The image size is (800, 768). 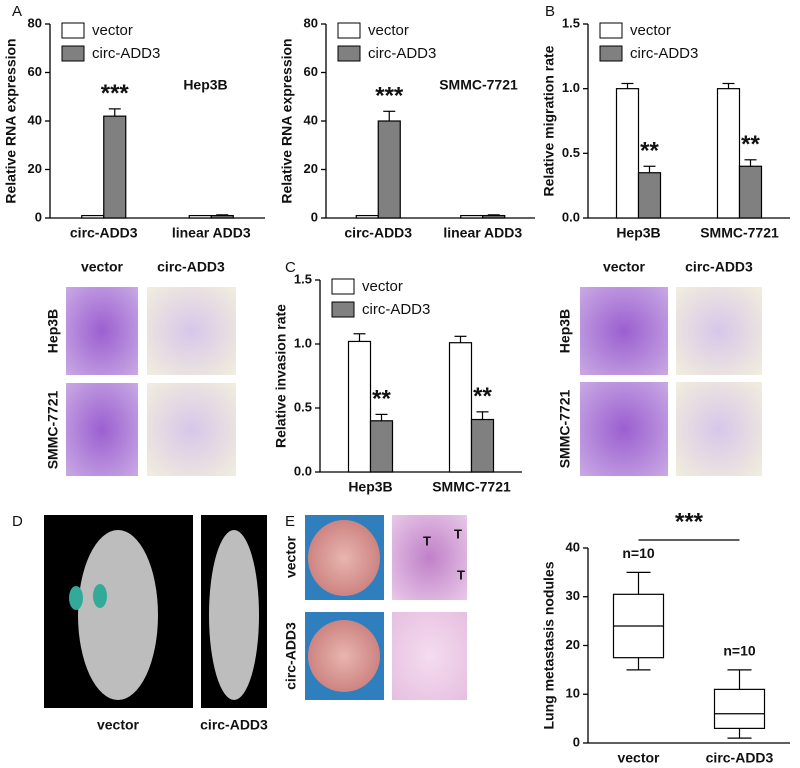 What do you see at coordinates (281, 376) in the screenshot?
I see `y-axis-label: Relative invasion rate` at bounding box center [281, 376].